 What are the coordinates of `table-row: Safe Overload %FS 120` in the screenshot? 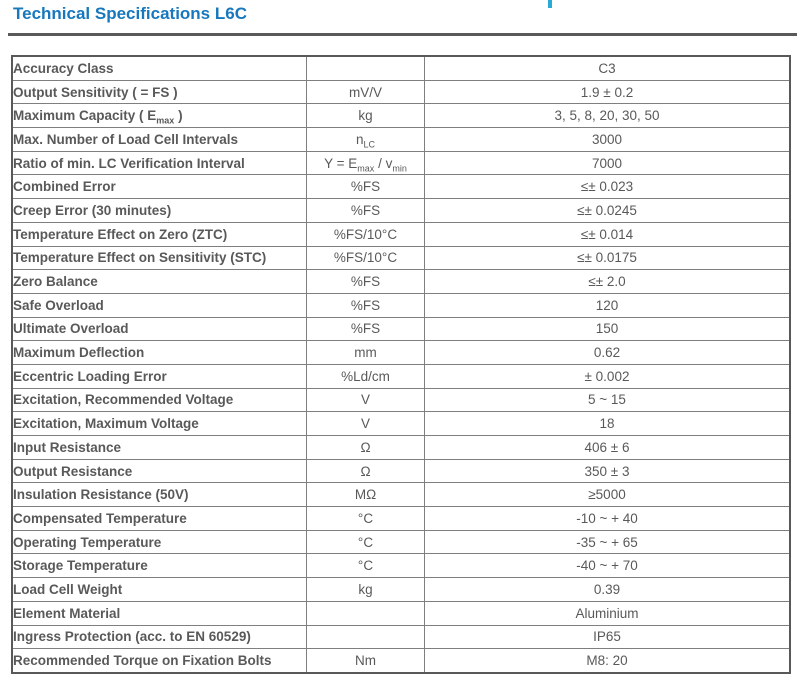 It's located at (401, 305).